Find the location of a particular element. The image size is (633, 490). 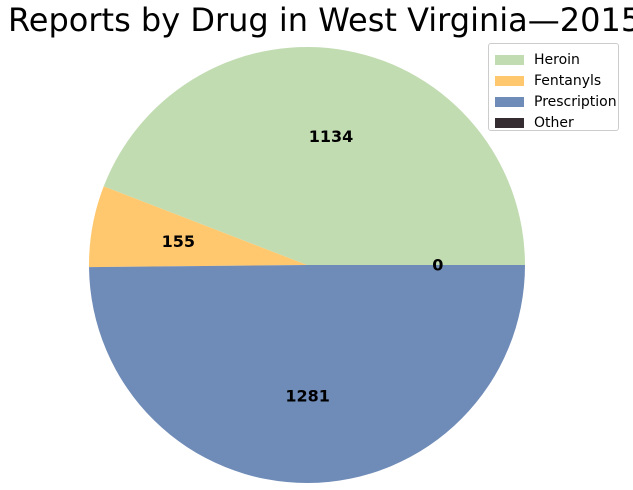

pie-label-fentanyls: 155 is located at coordinates (178, 241).